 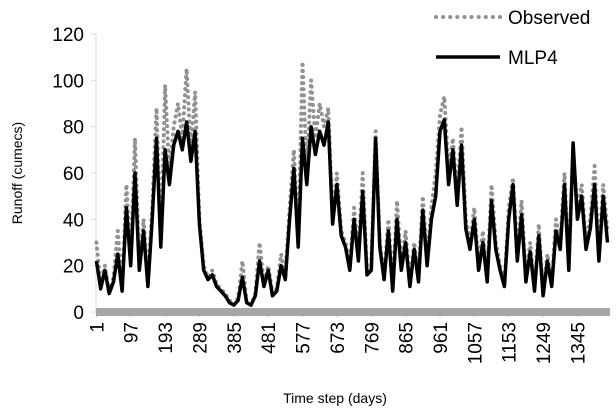 What do you see at coordinates (533, 58) in the screenshot?
I see `legend-label: MLP4` at bounding box center [533, 58].